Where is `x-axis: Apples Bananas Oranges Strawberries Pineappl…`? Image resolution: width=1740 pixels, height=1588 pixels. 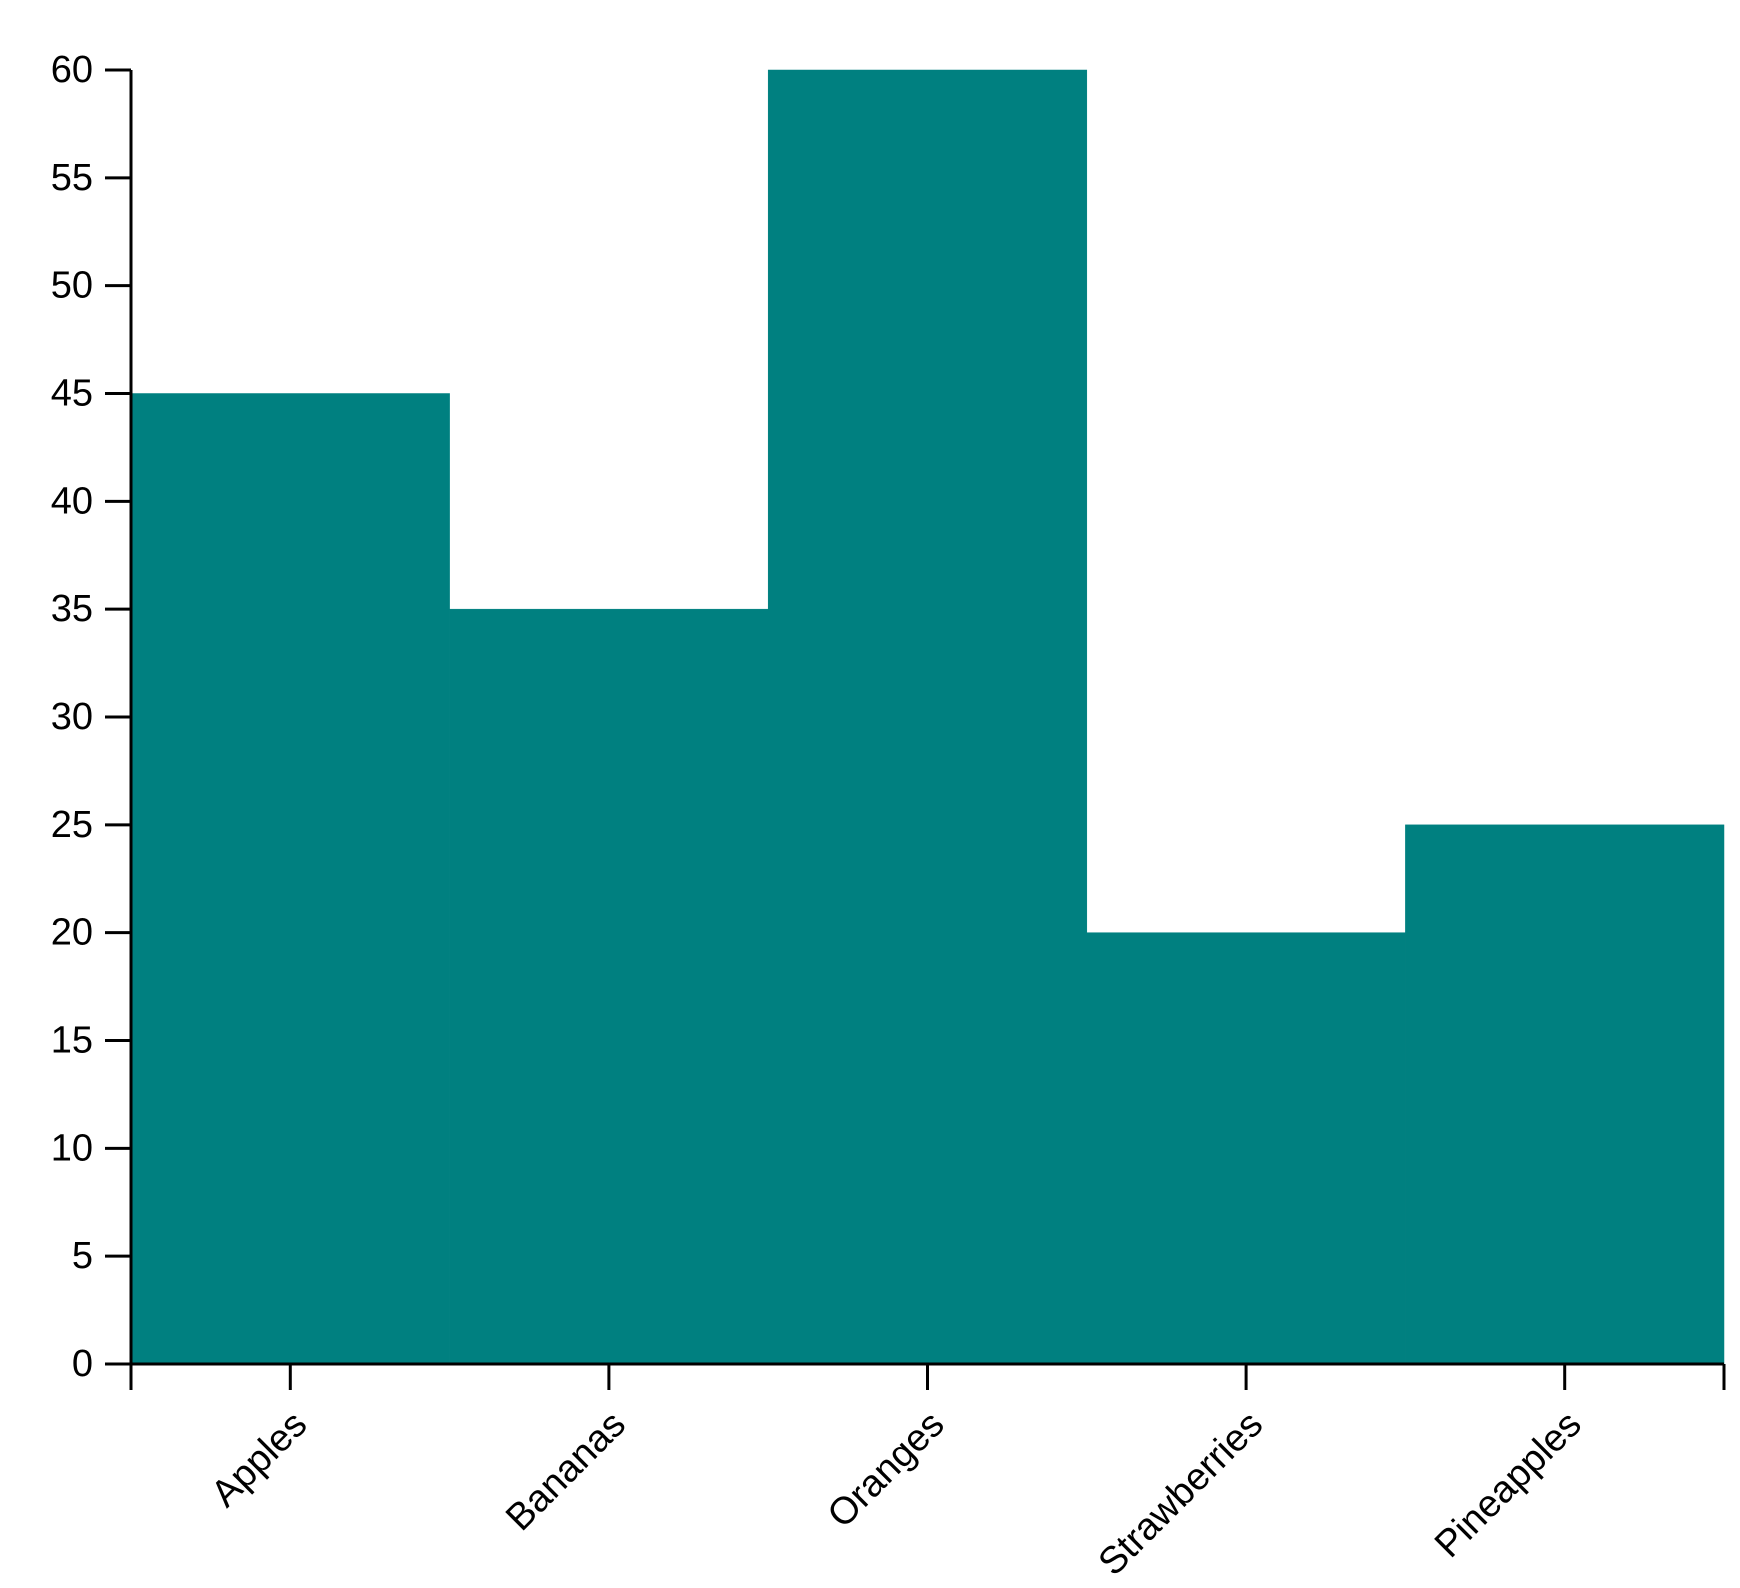
x-axis: Apples Bananas Oranges Strawberries Pineappl… is located at coordinates (927, 1473).